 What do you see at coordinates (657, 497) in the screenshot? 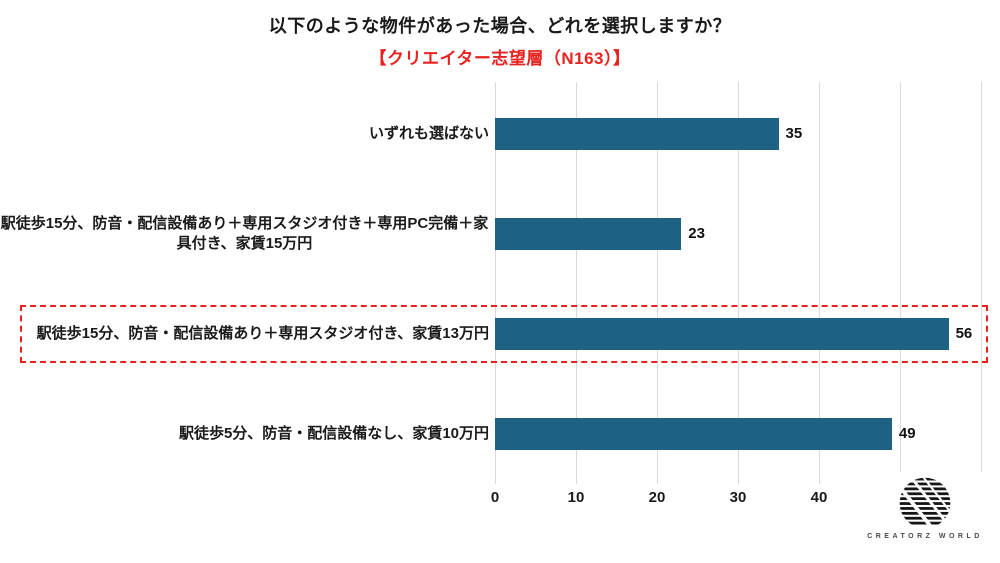
I see `x-tick-label: 20` at bounding box center [657, 497].